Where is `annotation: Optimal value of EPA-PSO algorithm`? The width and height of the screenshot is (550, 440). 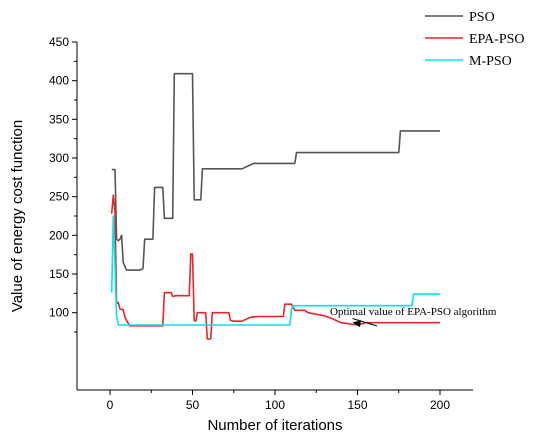
annotation: Optimal value of EPA-PSO algorithm is located at coordinates (413, 317).